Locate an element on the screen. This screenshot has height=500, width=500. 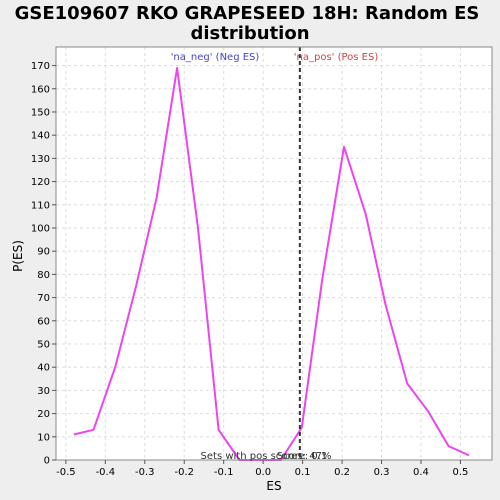
y-tick-label: 70 is located at coordinates (43, 298).